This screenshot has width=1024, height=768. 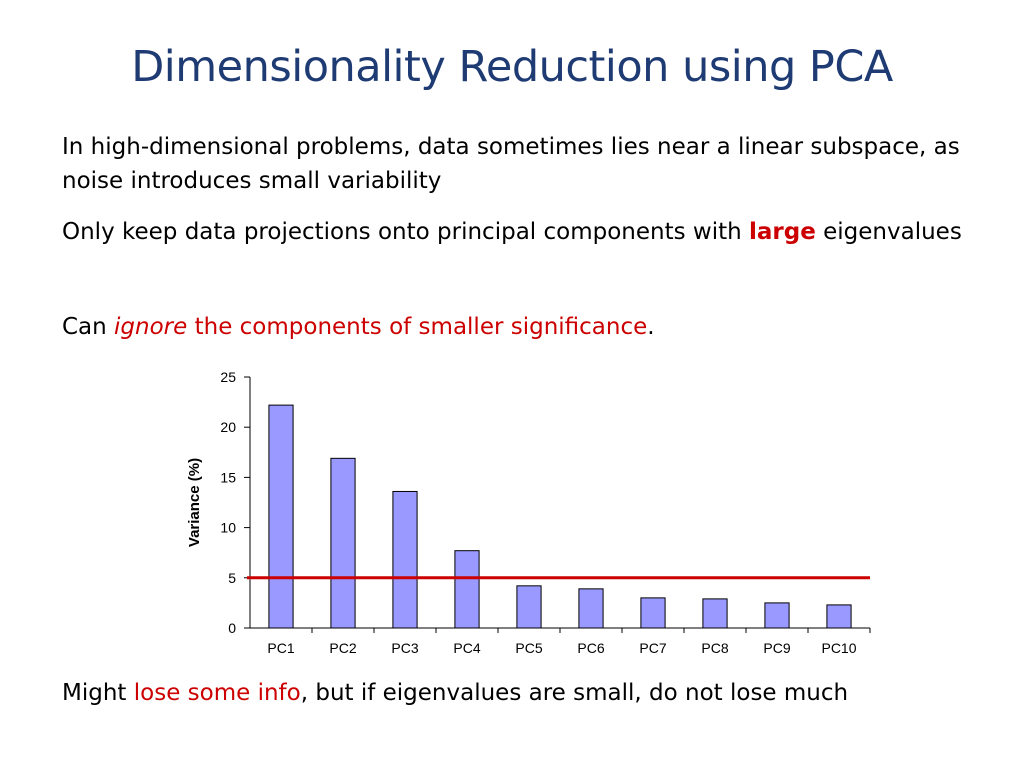 I want to click on bullet2-post-text: eigenvalues, so click(x=888, y=232).